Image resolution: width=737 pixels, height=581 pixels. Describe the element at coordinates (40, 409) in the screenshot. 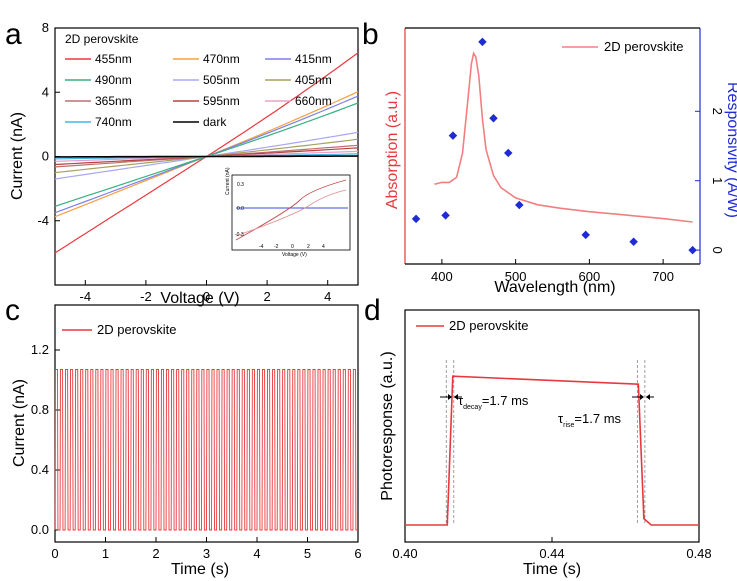

I see `panel-c-ytick-label: 0.8` at that location.